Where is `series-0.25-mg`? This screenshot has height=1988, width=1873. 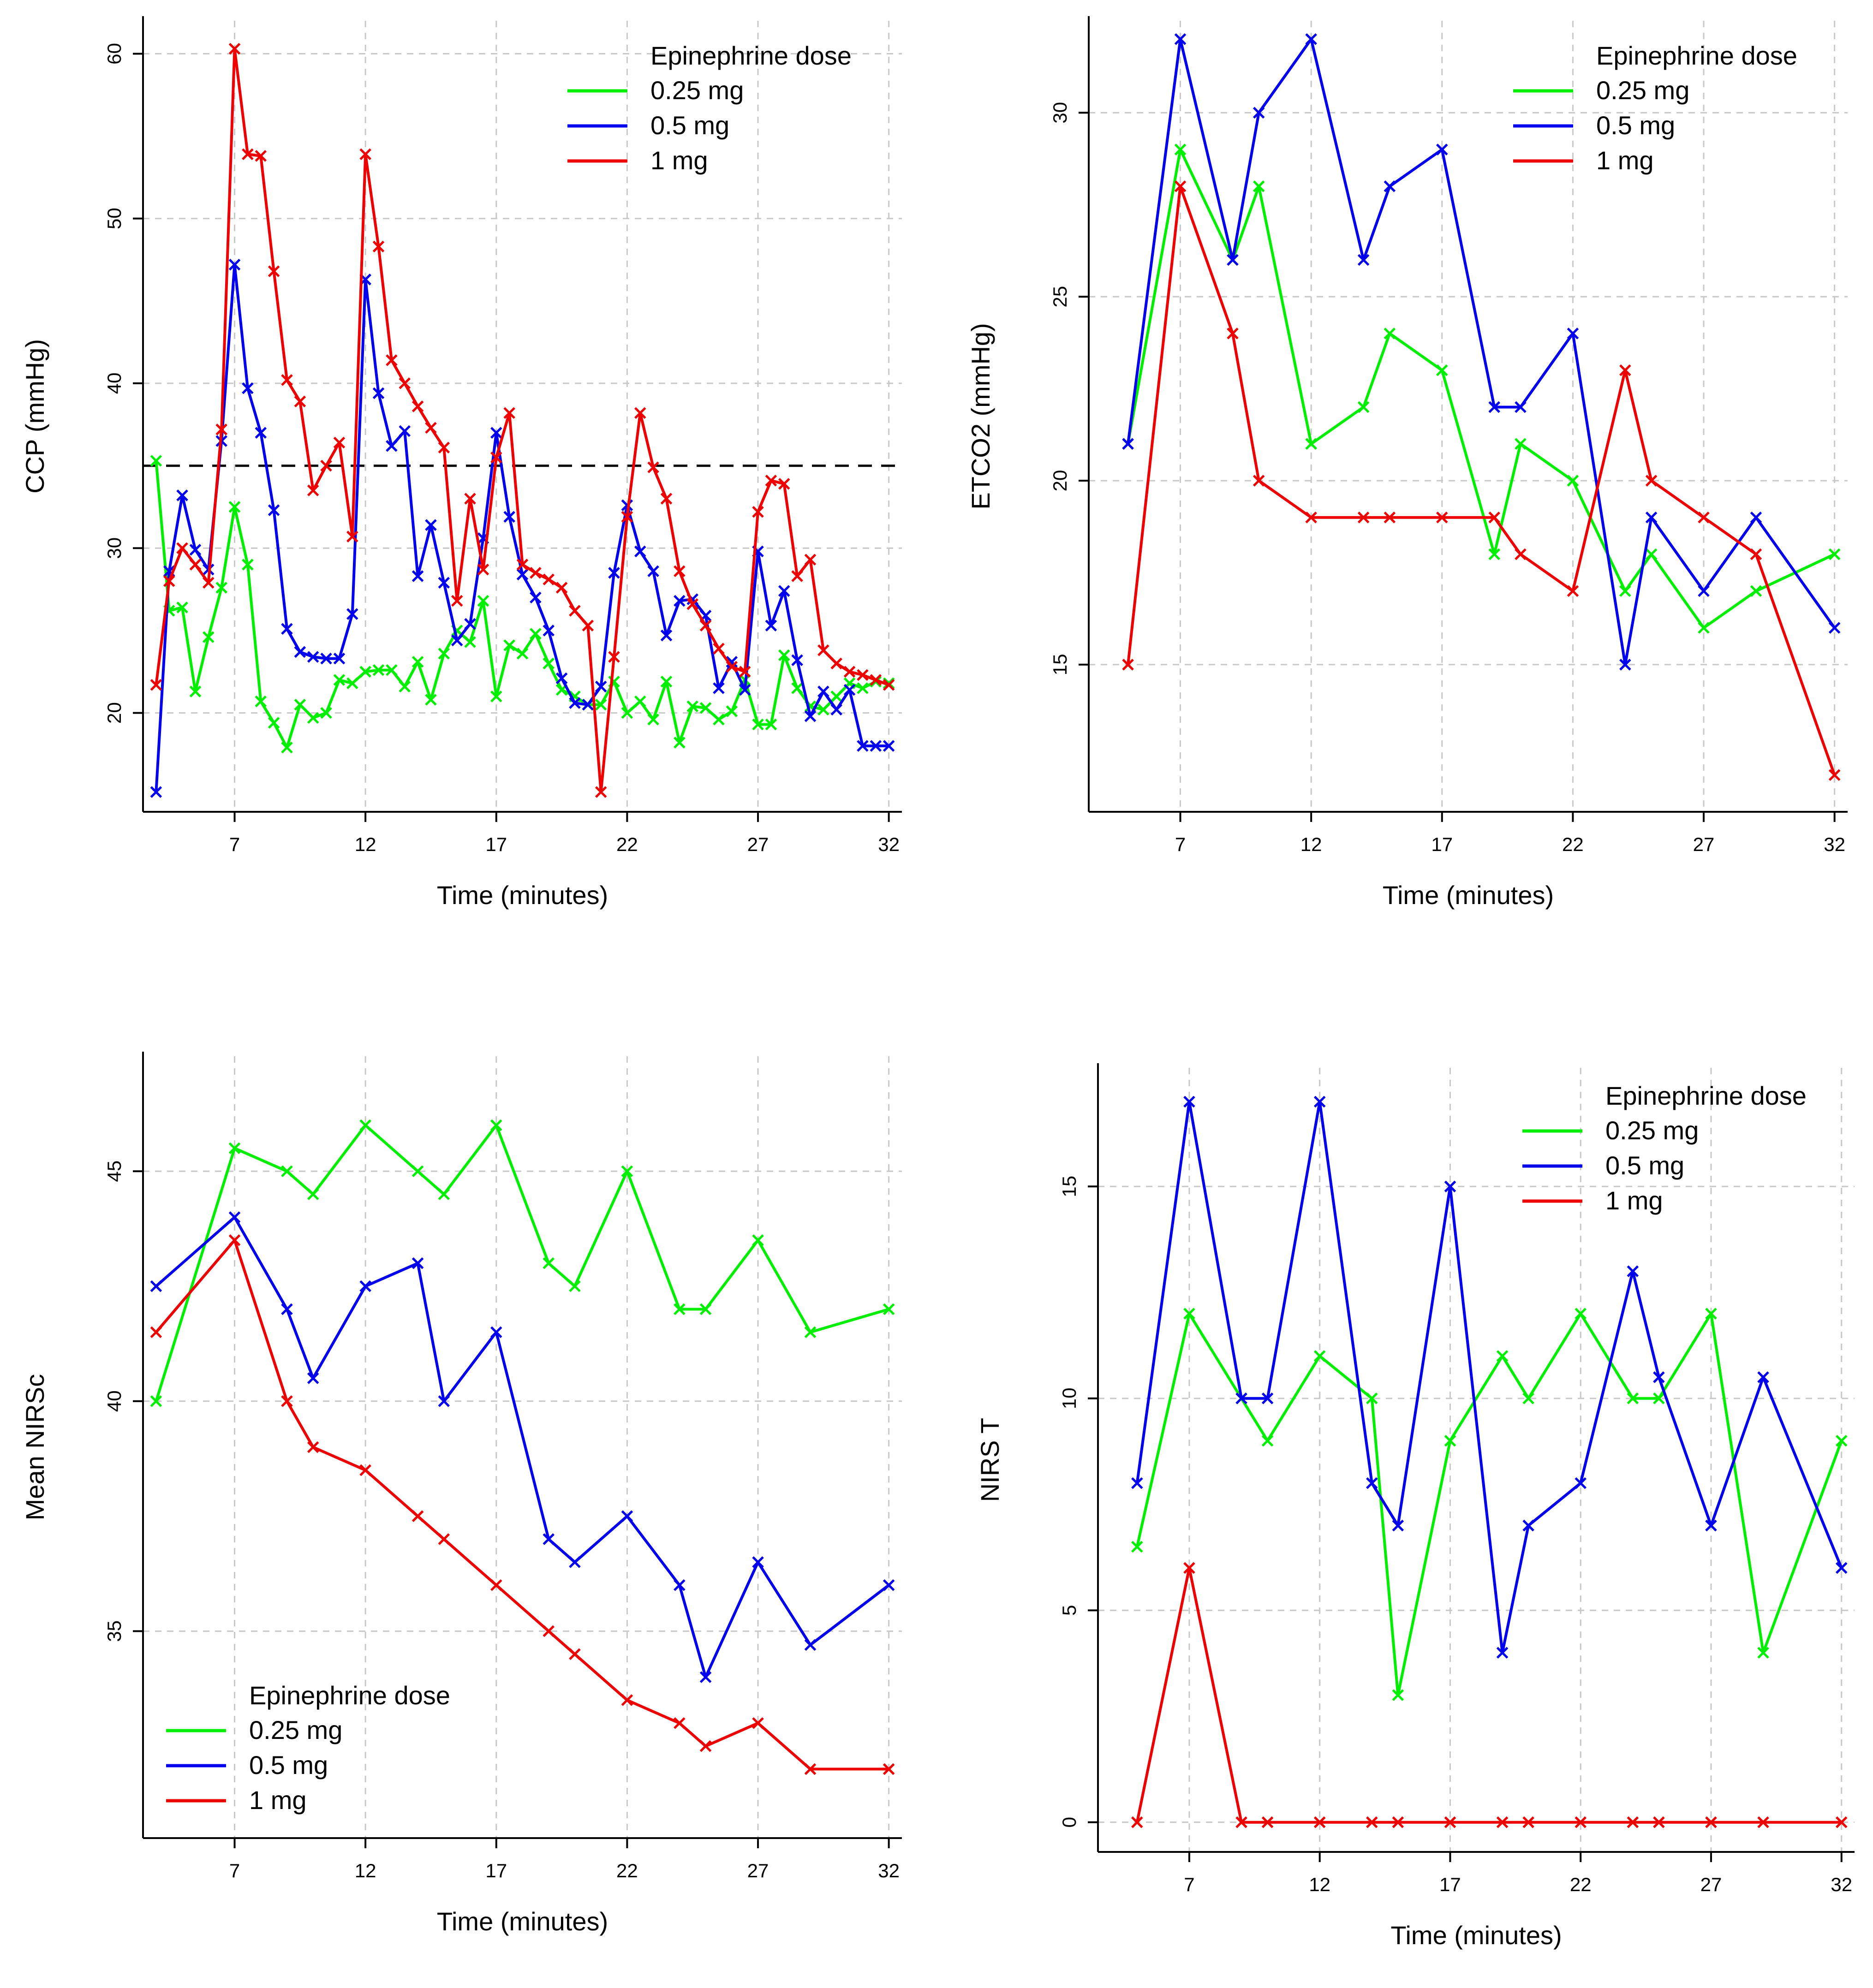
series-0.25-mg is located at coordinates (1481, 388).